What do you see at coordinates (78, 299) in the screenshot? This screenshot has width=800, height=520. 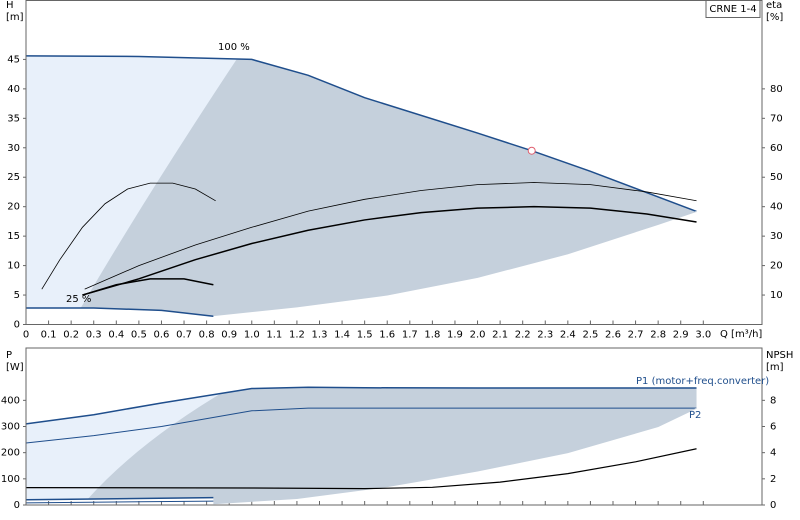 I see `annotation: 25 %` at bounding box center [78, 299].